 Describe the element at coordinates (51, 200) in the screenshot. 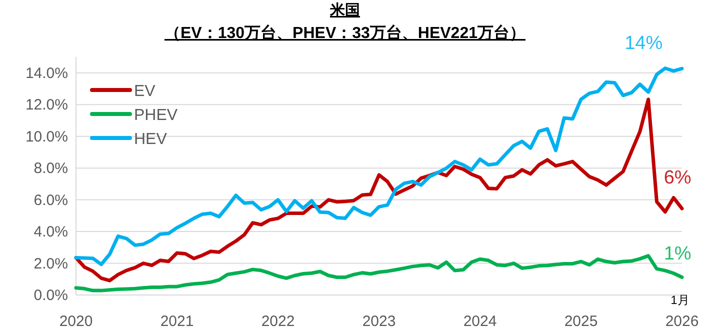

I see `y-tick-label: 6.0%` at that location.